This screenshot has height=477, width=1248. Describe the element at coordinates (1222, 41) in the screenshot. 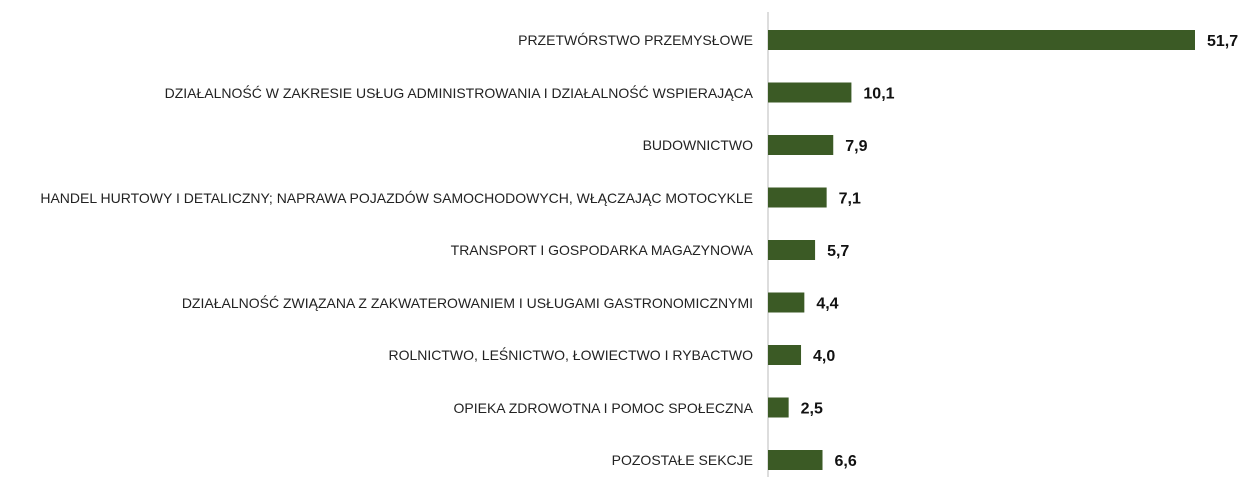

I see `value-label: 51,7` at that location.